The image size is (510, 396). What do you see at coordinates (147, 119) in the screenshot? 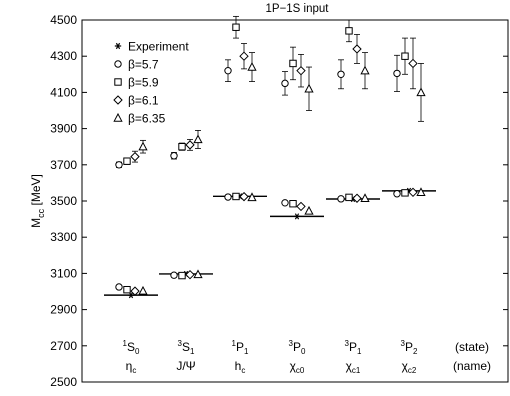
I see `legend-label: β=6.35` at bounding box center [147, 119].